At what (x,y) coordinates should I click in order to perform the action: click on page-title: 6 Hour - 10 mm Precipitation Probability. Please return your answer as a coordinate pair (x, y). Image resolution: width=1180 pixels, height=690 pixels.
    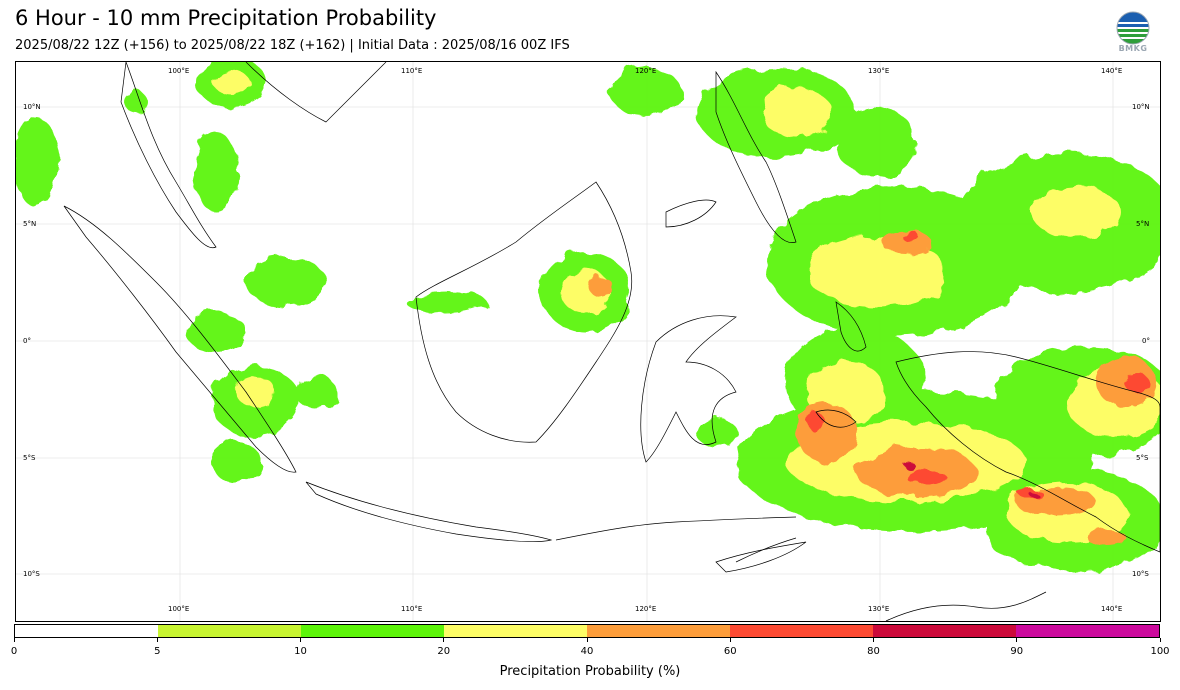
    Looking at the image, I should click on (226, 18).